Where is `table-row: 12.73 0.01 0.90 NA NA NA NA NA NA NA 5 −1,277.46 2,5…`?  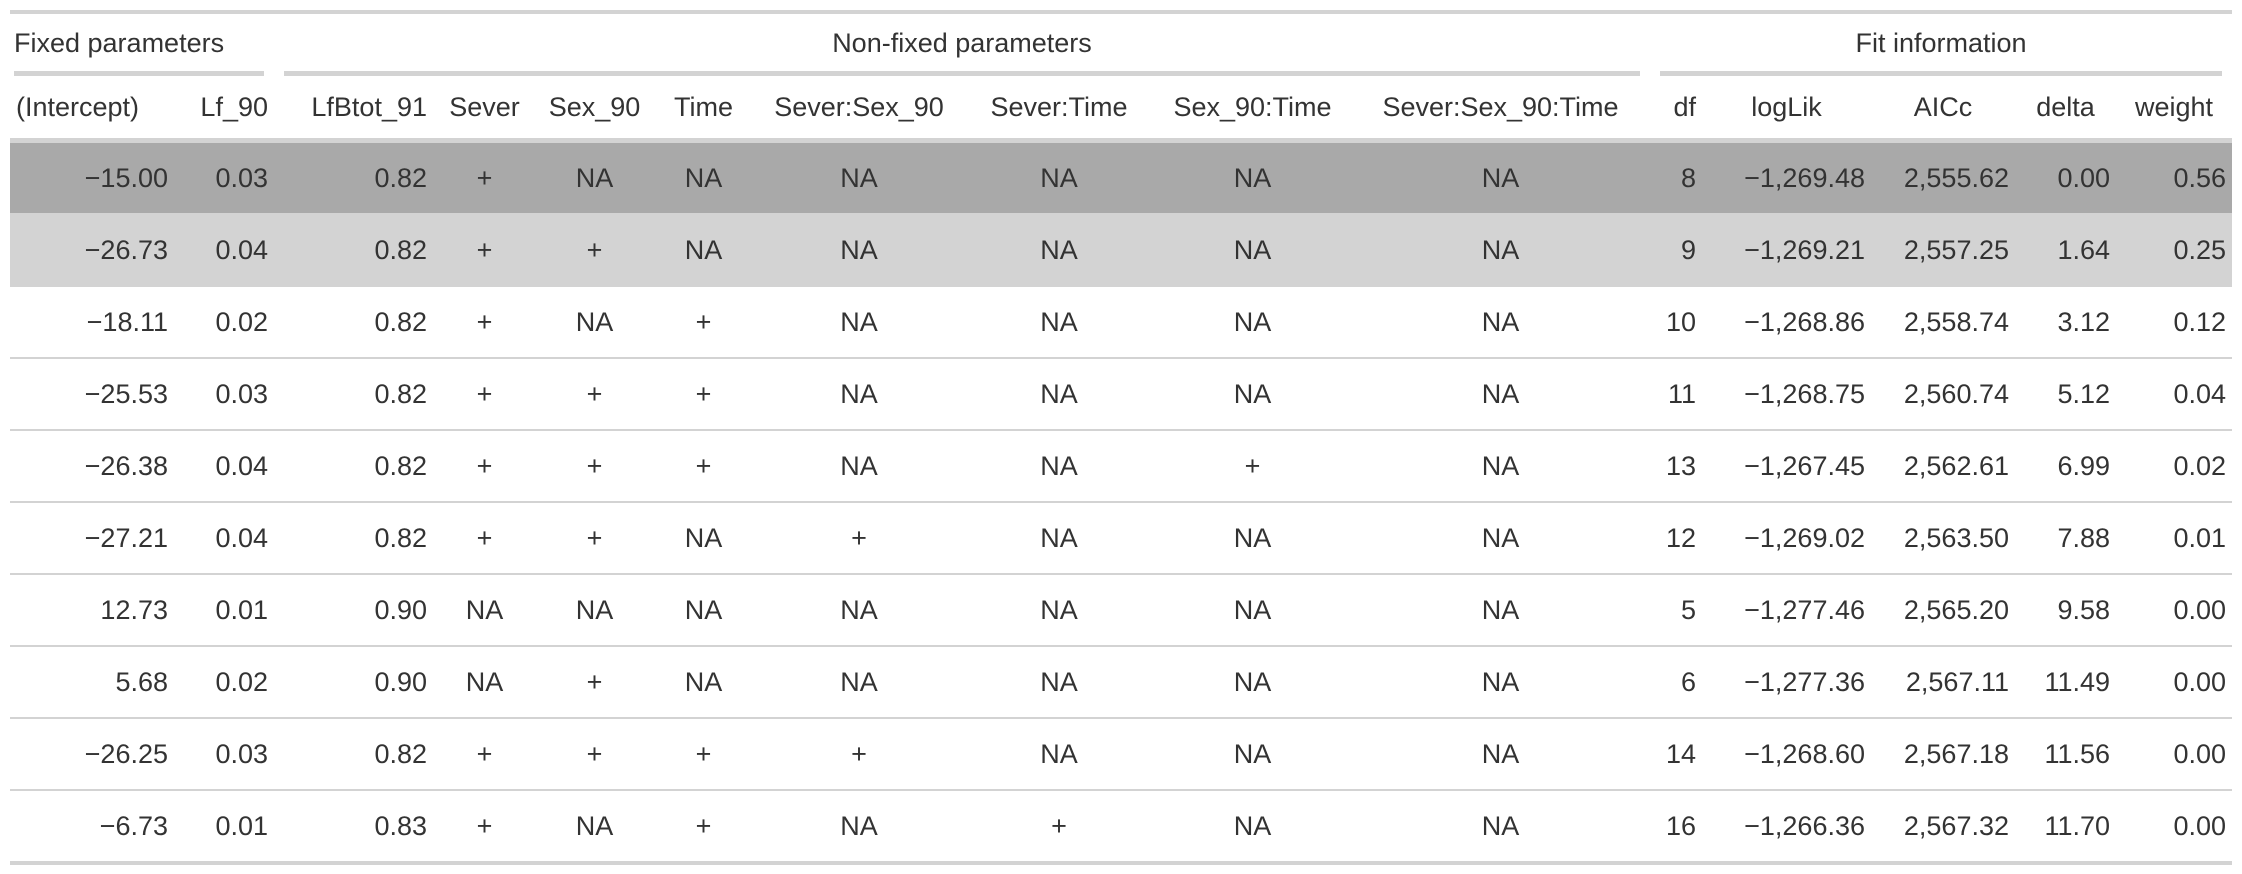 table-row: 12.73 0.01 0.90 NA NA NA NA NA NA NA 5 −1,277.46 2,5… is located at coordinates (1121, 610).